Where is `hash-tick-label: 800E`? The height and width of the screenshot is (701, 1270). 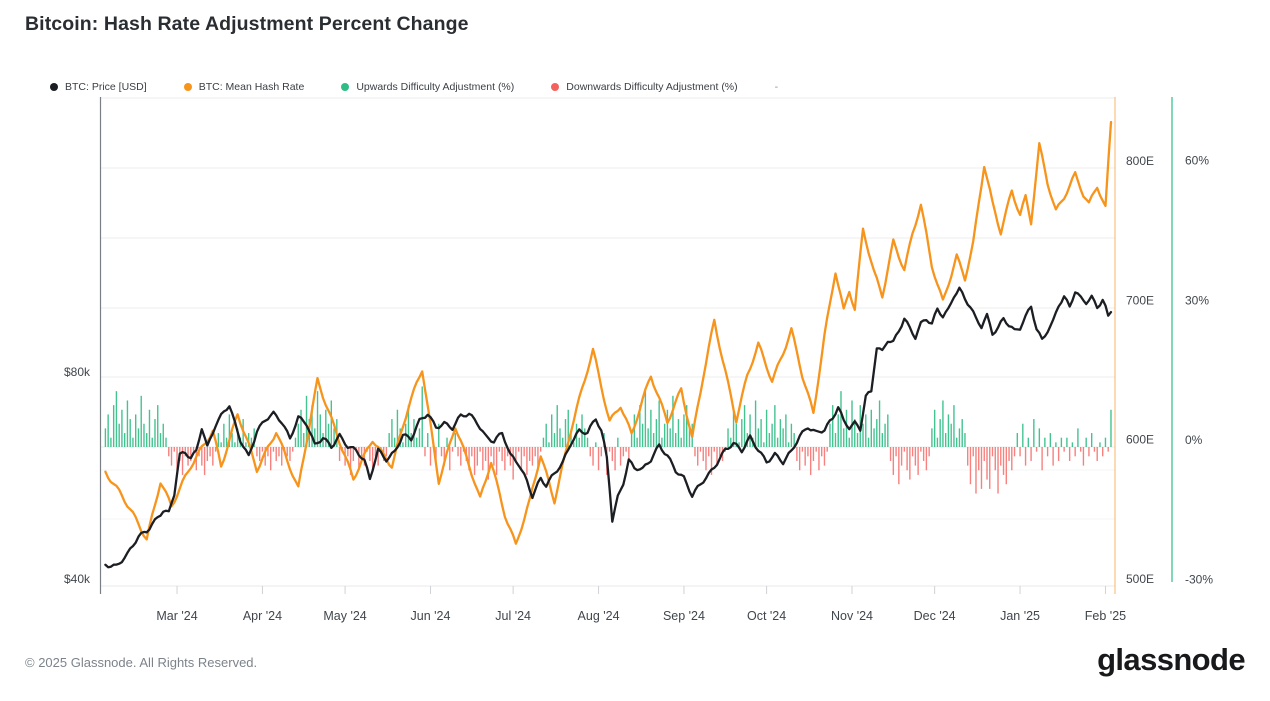 hash-tick-label: 800E is located at coordinates (1140, 161).